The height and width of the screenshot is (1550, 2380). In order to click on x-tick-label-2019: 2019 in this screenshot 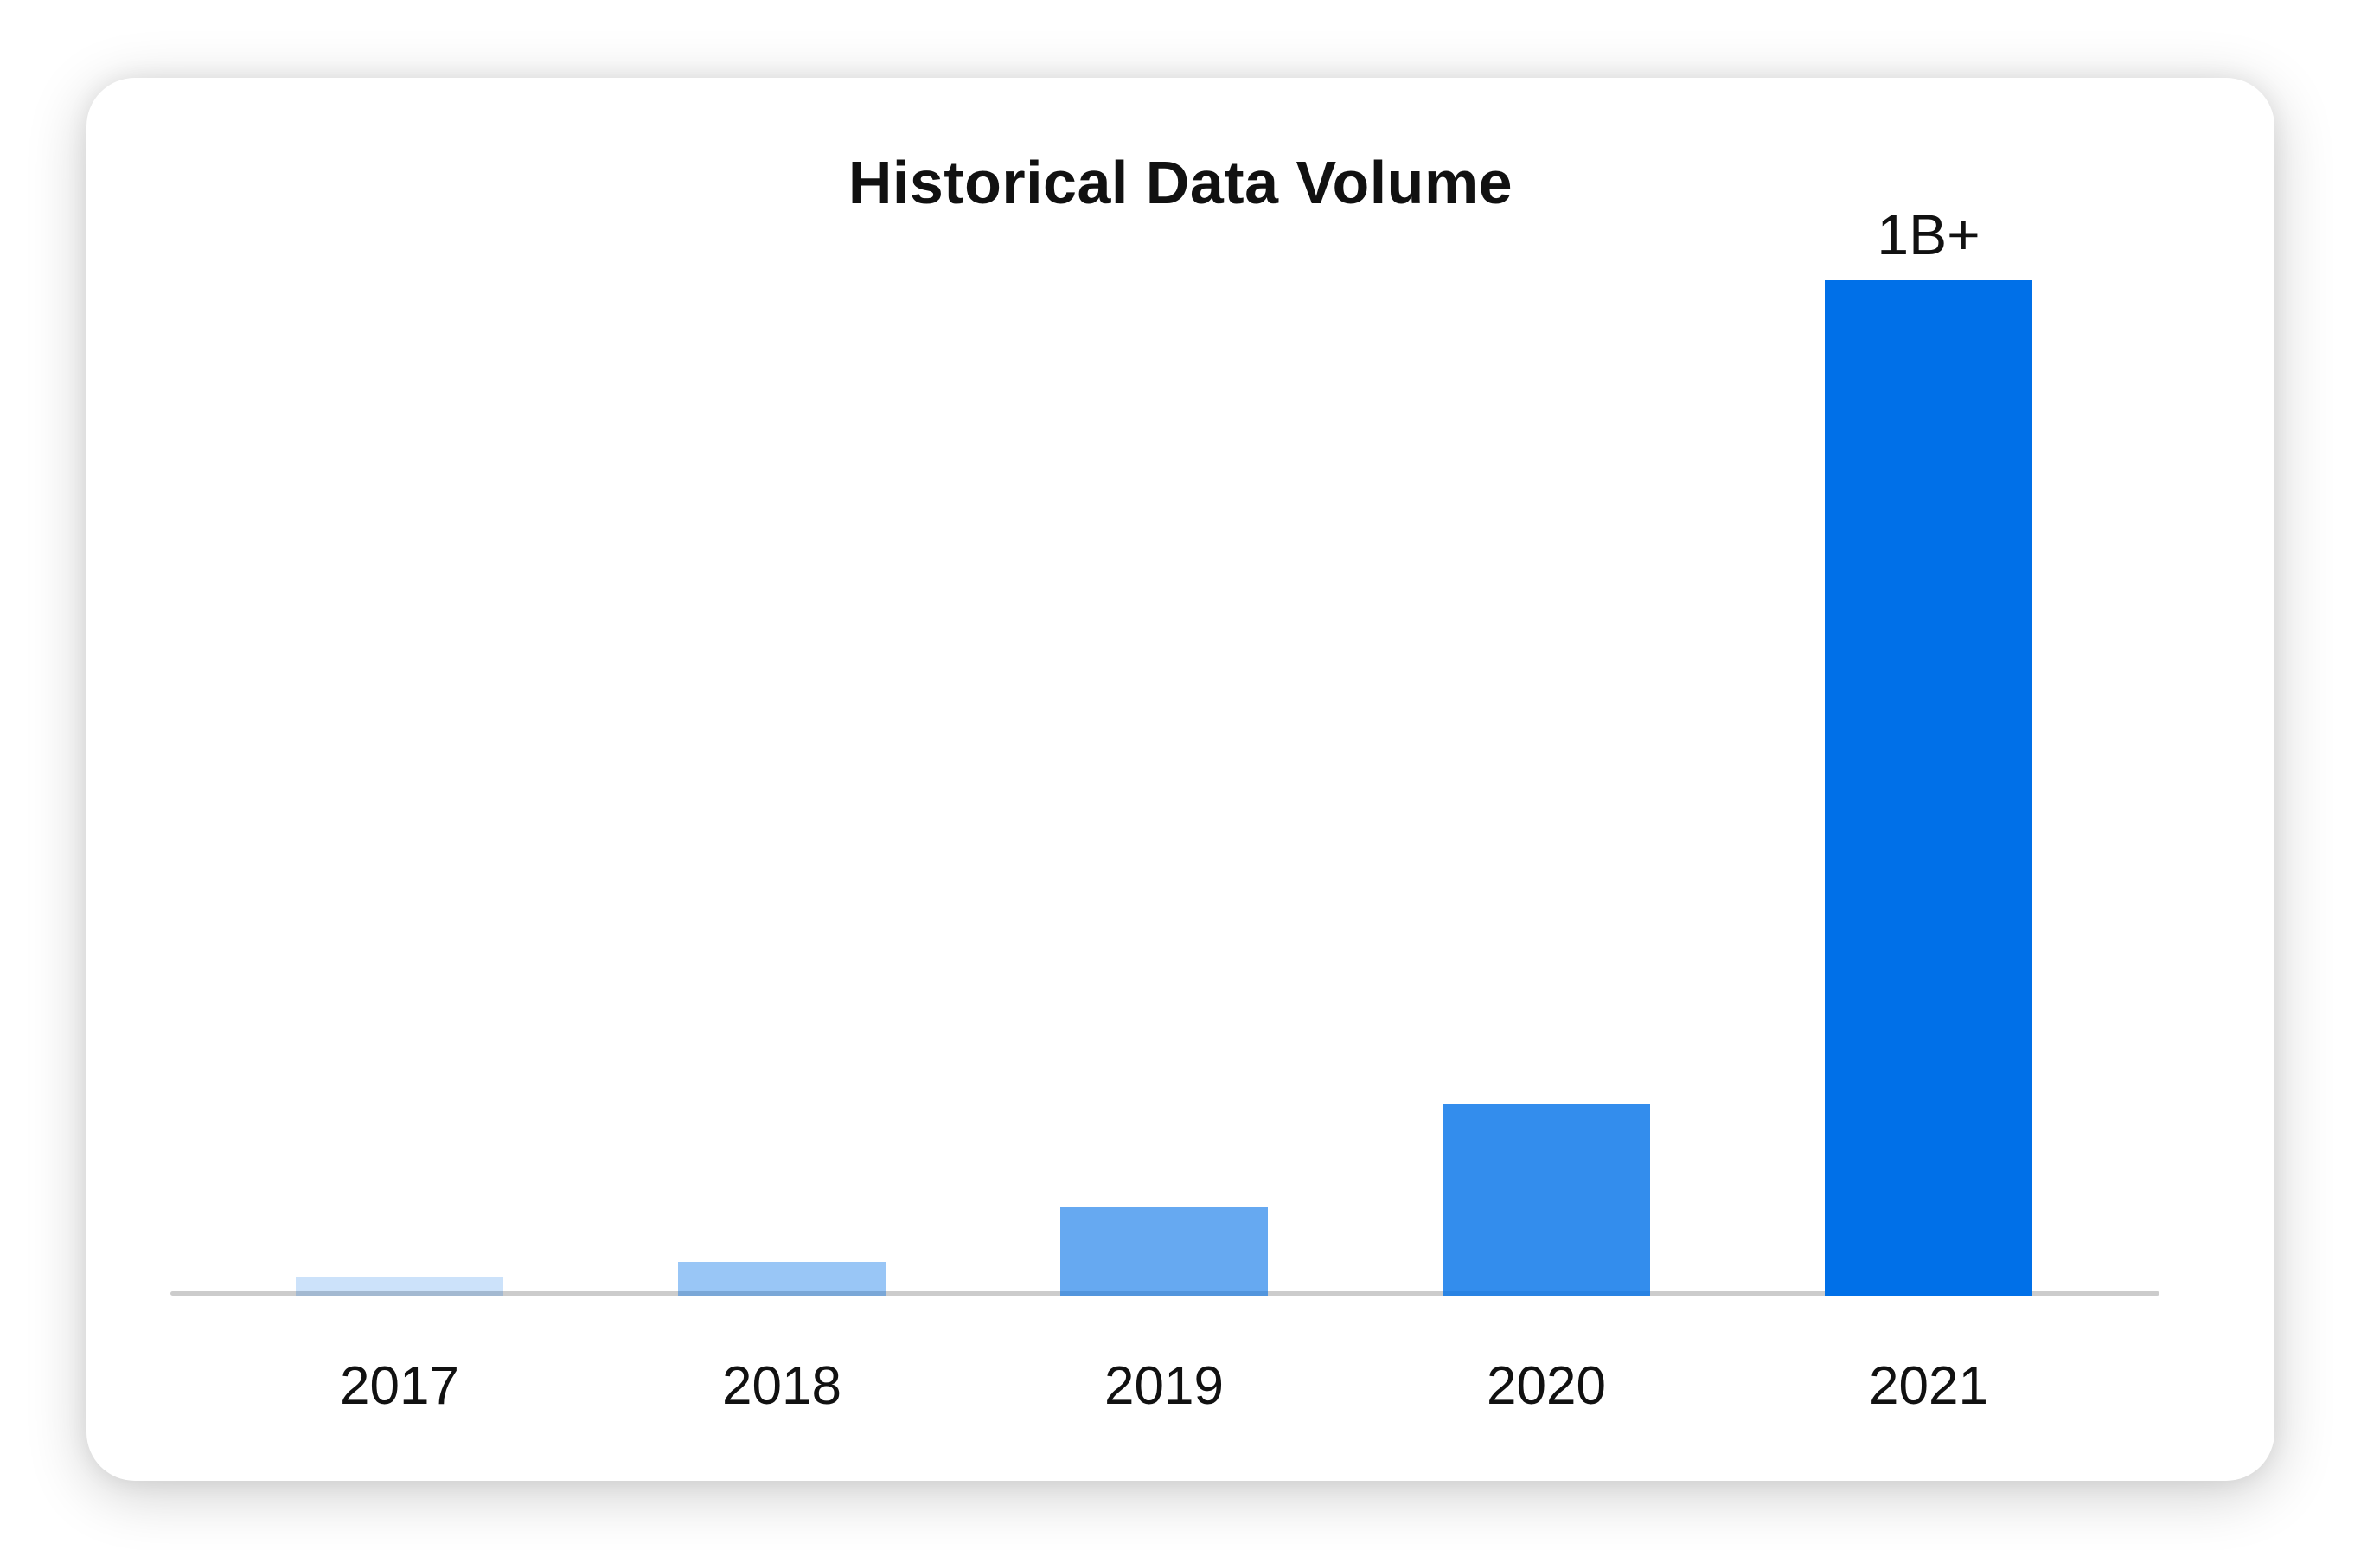, I will do `click(1164, 1386)`.